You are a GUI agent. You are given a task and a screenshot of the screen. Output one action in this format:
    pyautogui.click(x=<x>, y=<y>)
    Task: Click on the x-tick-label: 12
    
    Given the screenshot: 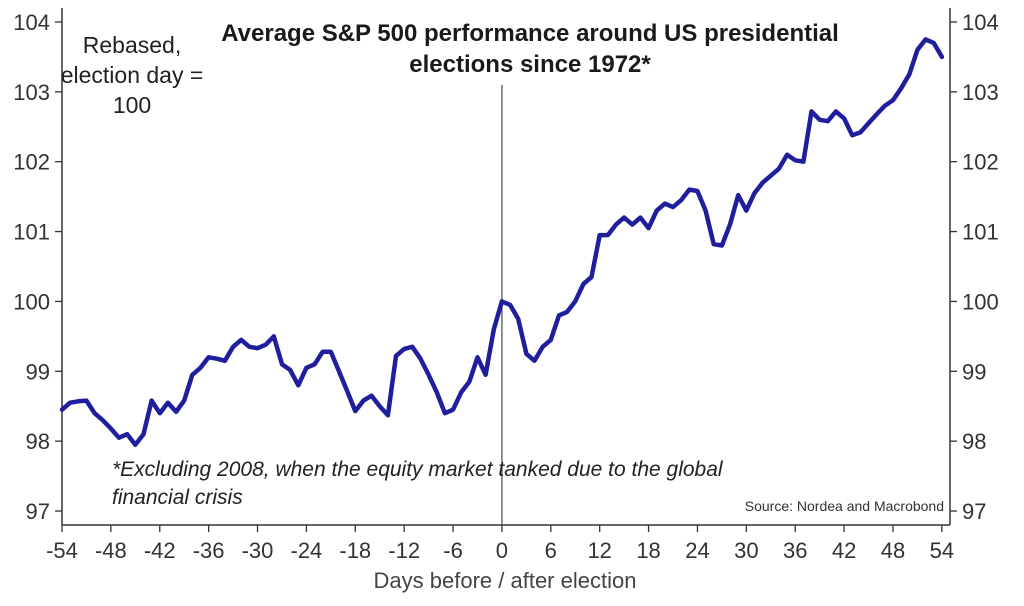 What is the action you would take?
    pyautogui.click(x=599, y=550)
    